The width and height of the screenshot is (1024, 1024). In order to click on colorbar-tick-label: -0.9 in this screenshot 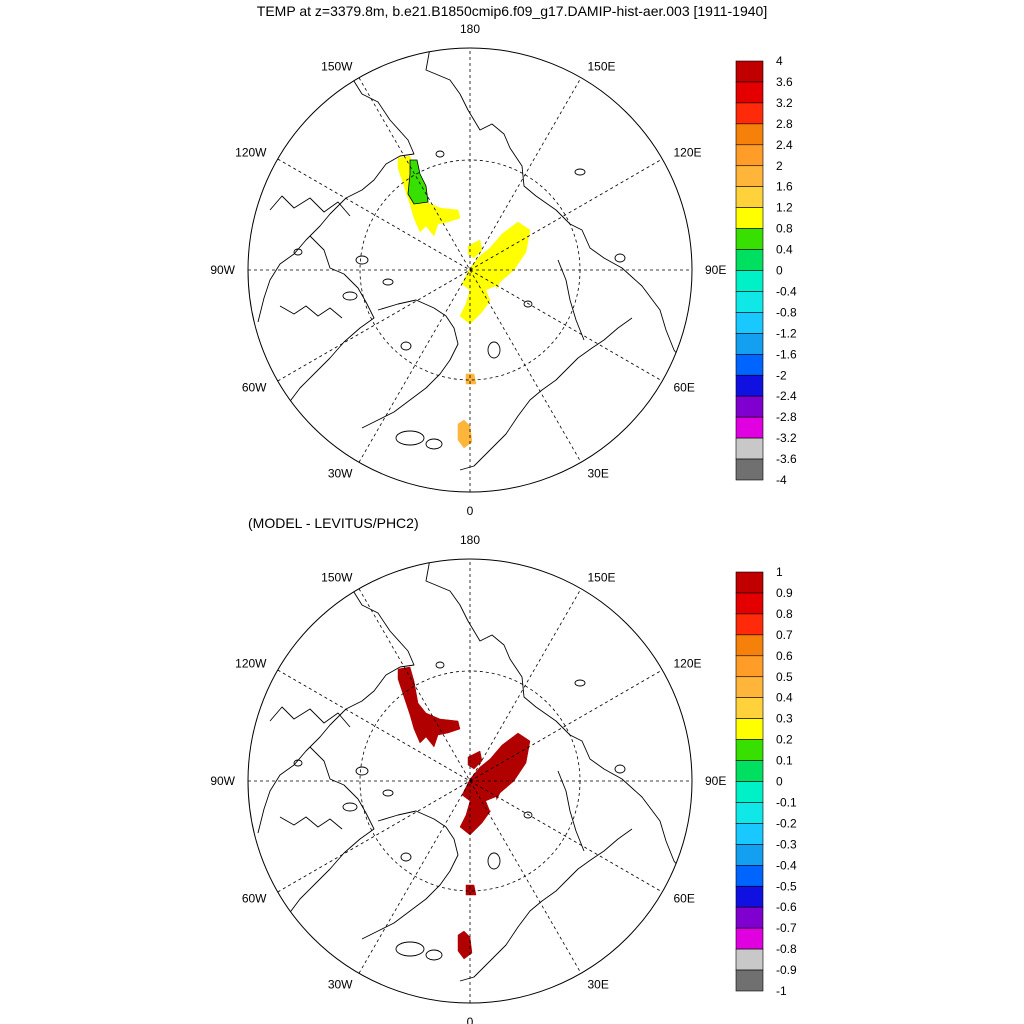, I will do `click(786, 970)`.